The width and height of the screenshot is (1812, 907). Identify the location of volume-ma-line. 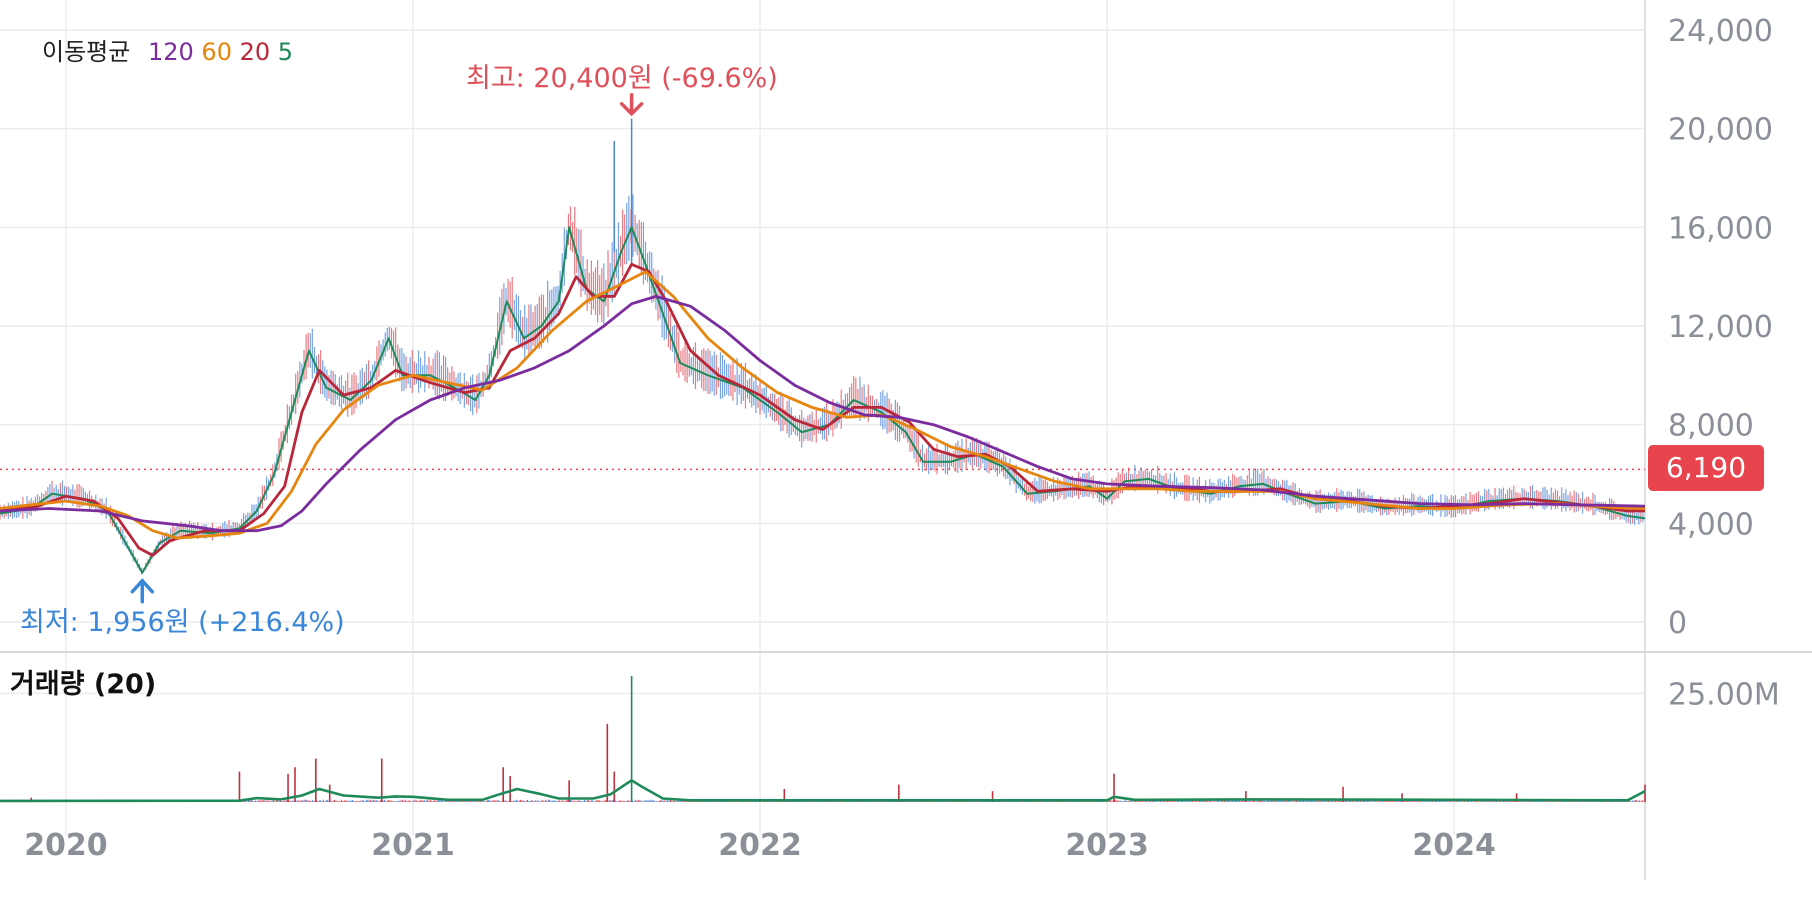
(823, 791).